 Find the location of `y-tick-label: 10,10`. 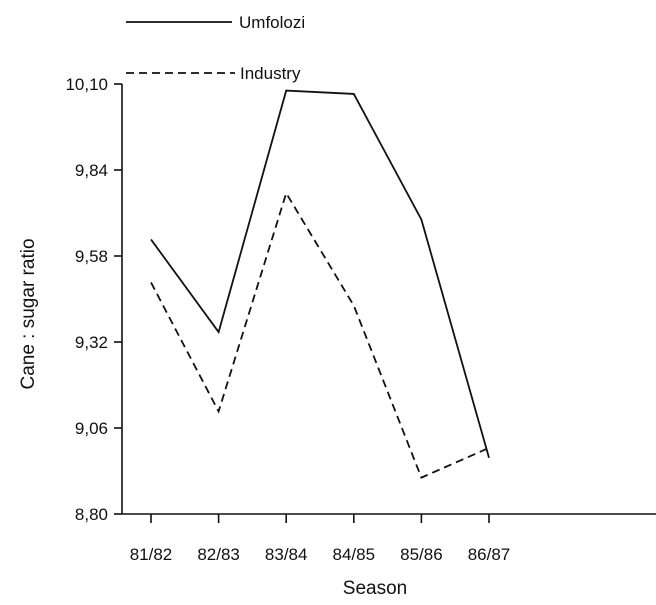

y-tick-label: 10,10 is located at coordinates (86, 84).